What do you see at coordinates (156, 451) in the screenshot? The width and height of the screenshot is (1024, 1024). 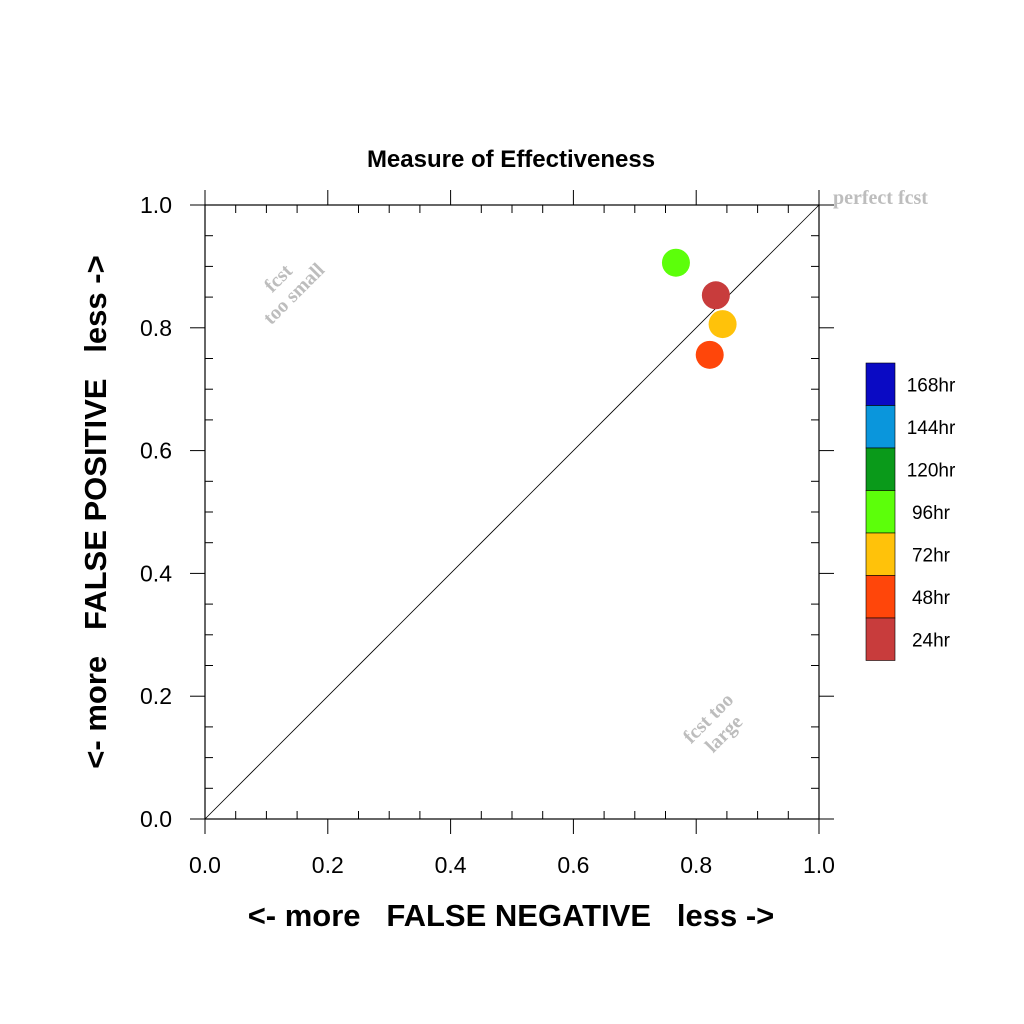 I see `y-tick-label: 0.6` at bounding box center [156, 451].